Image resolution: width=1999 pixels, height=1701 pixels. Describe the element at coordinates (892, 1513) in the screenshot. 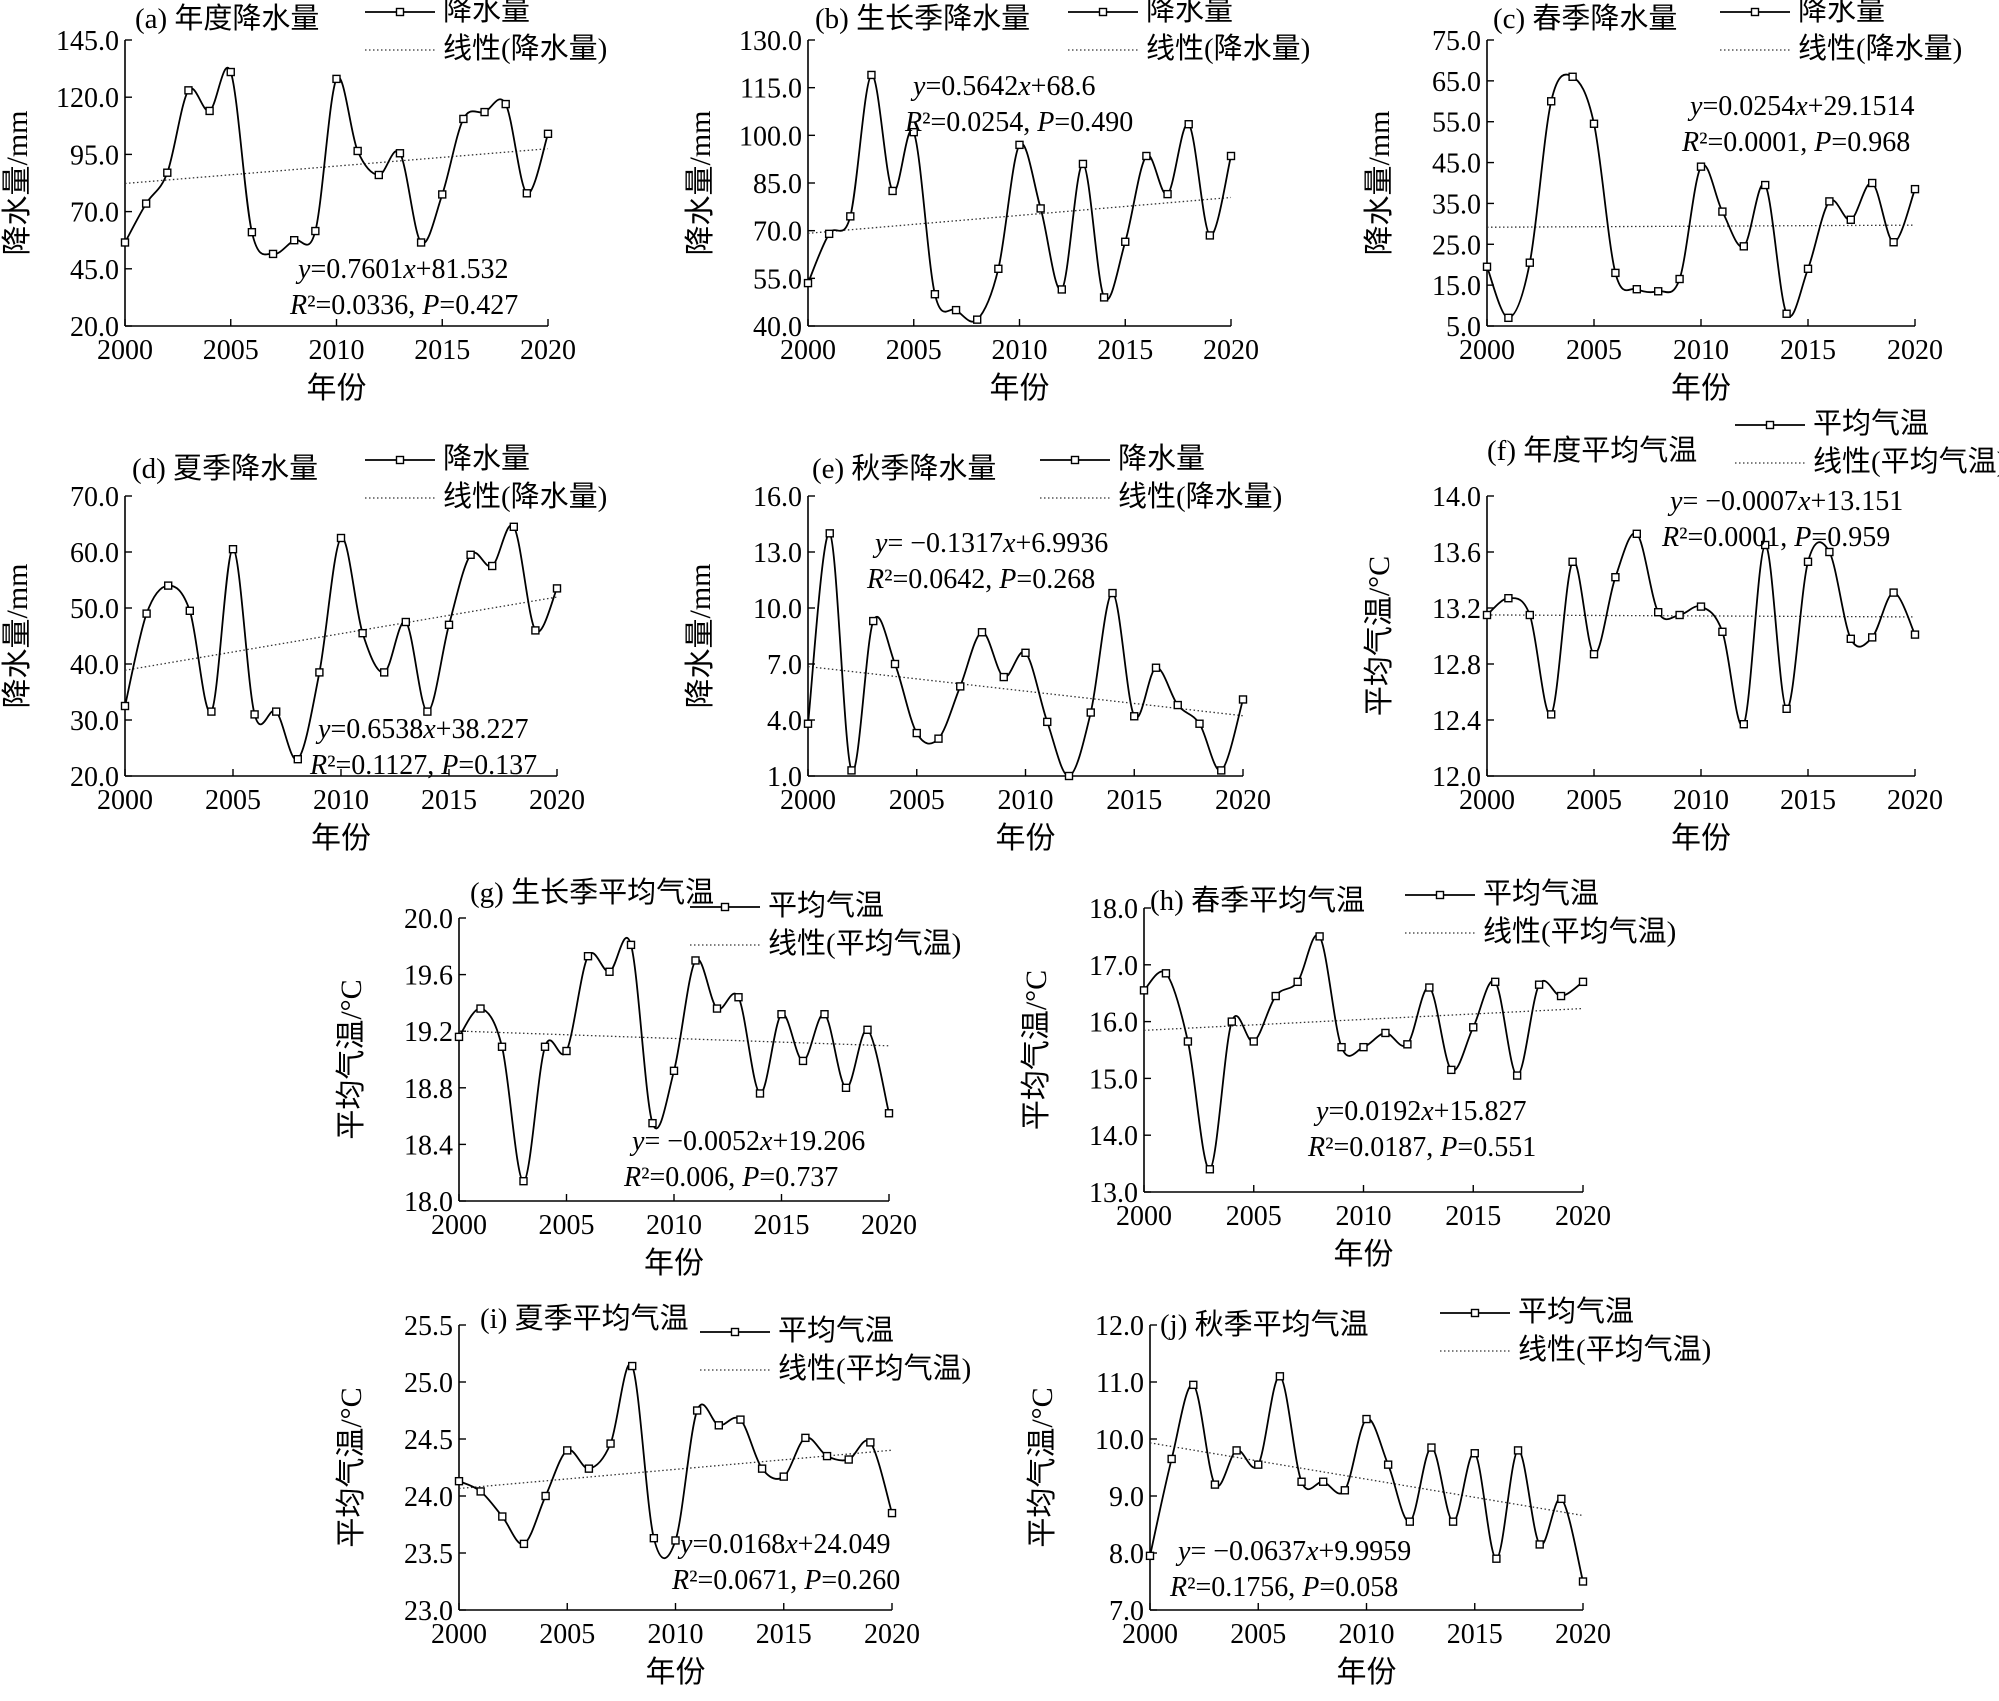

I see `data-point-i-2020` at that location.